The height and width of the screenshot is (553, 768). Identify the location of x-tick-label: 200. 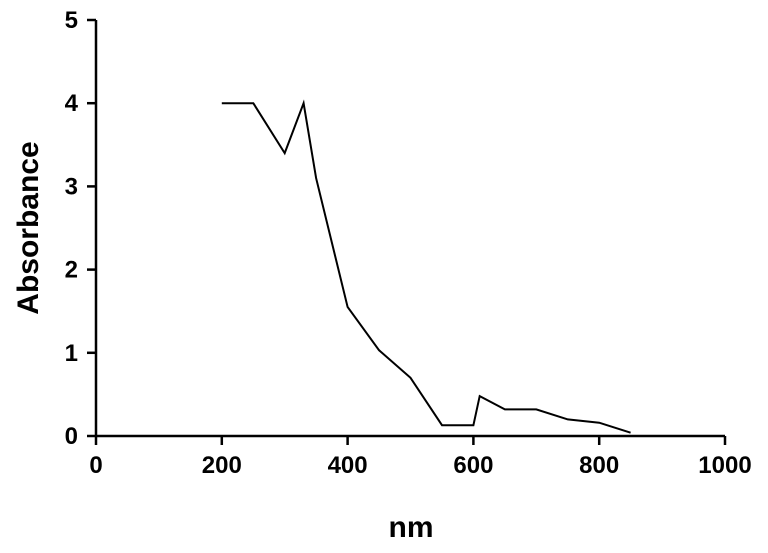
(222, 465).